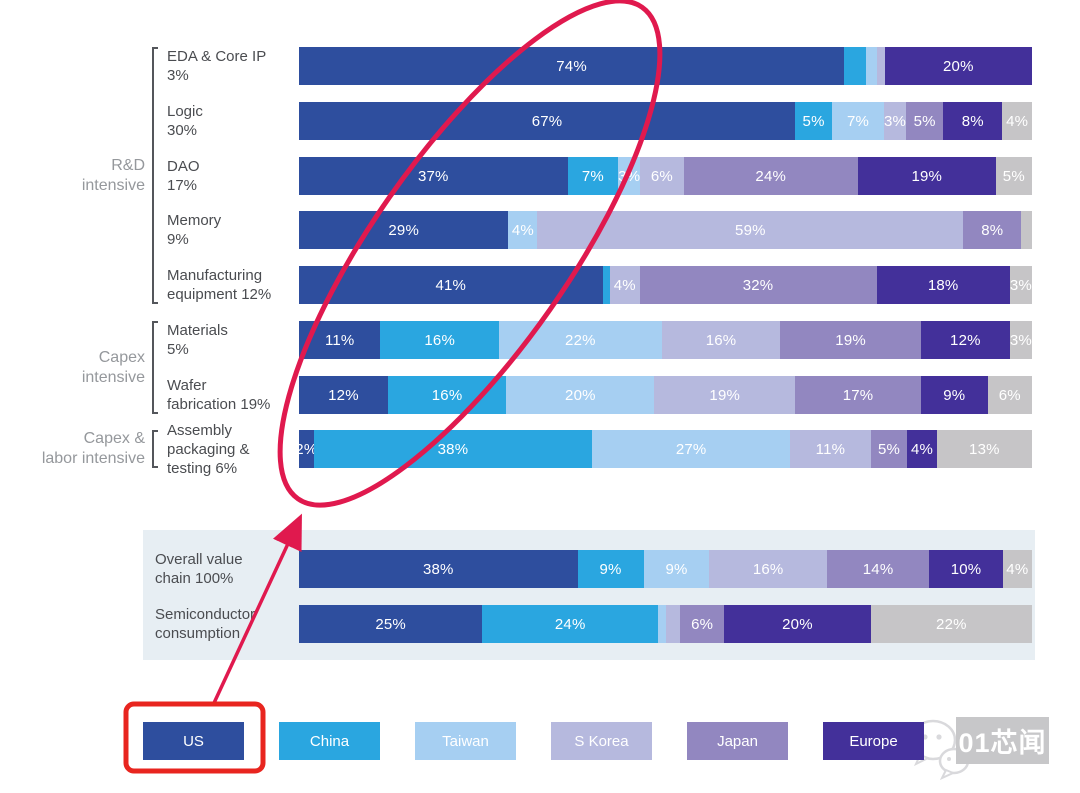 The width and height of the screenshot is (1080, 793). Describe the element at coordinates (194, 230) in the screenshot. I see `row-label: Memory 9%` at that location.